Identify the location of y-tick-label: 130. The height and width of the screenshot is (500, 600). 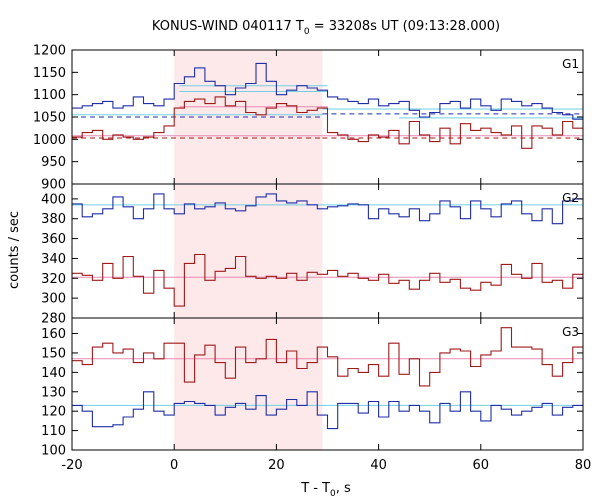
(53, 392).